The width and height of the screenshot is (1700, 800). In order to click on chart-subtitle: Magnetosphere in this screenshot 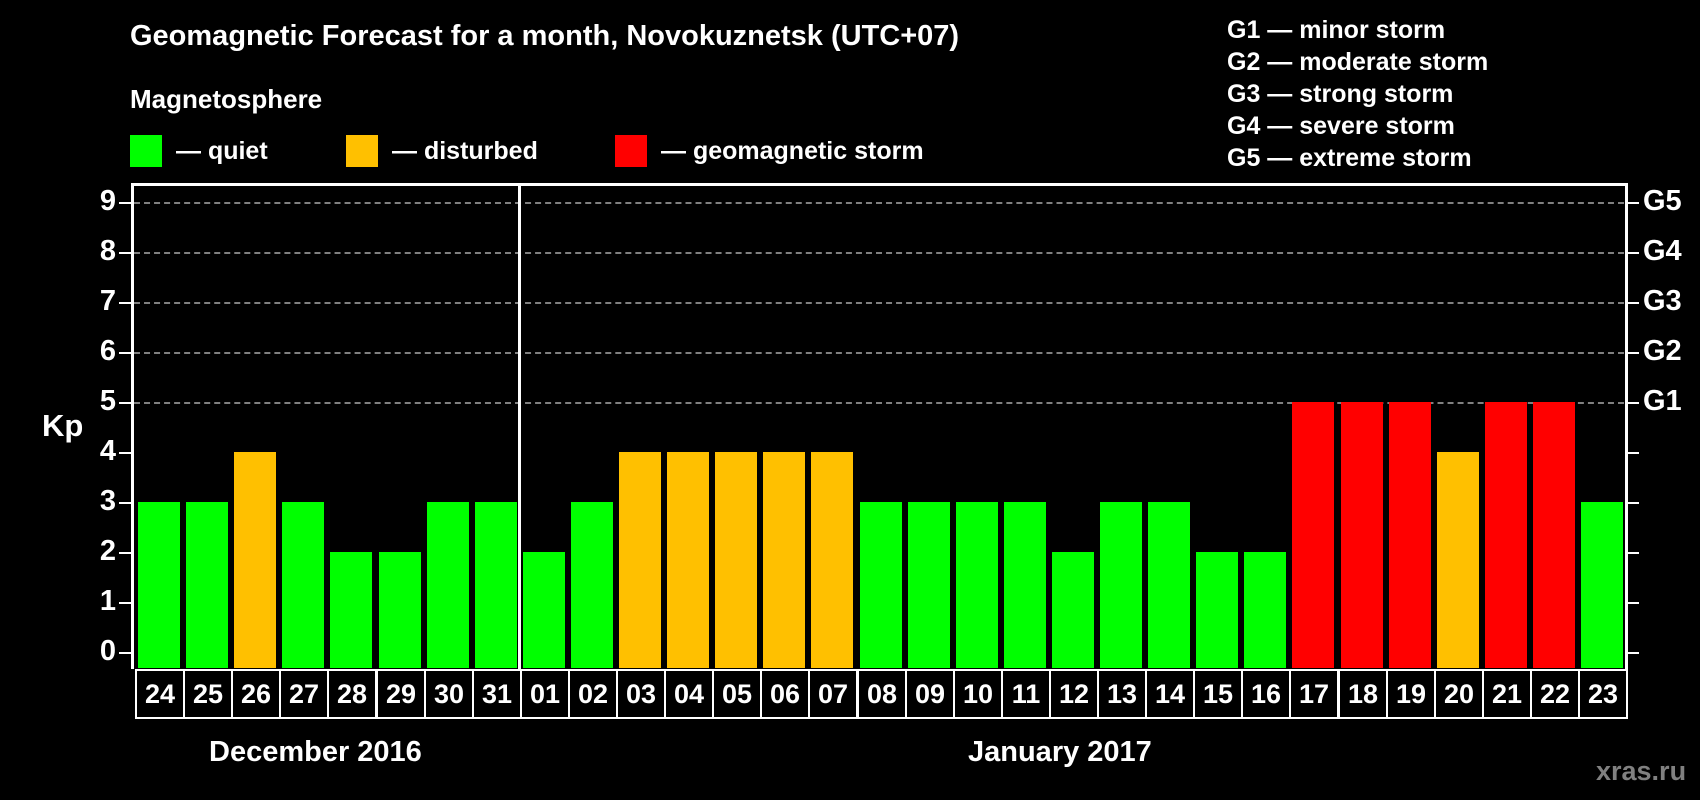, I will do `click(226, 99)`.